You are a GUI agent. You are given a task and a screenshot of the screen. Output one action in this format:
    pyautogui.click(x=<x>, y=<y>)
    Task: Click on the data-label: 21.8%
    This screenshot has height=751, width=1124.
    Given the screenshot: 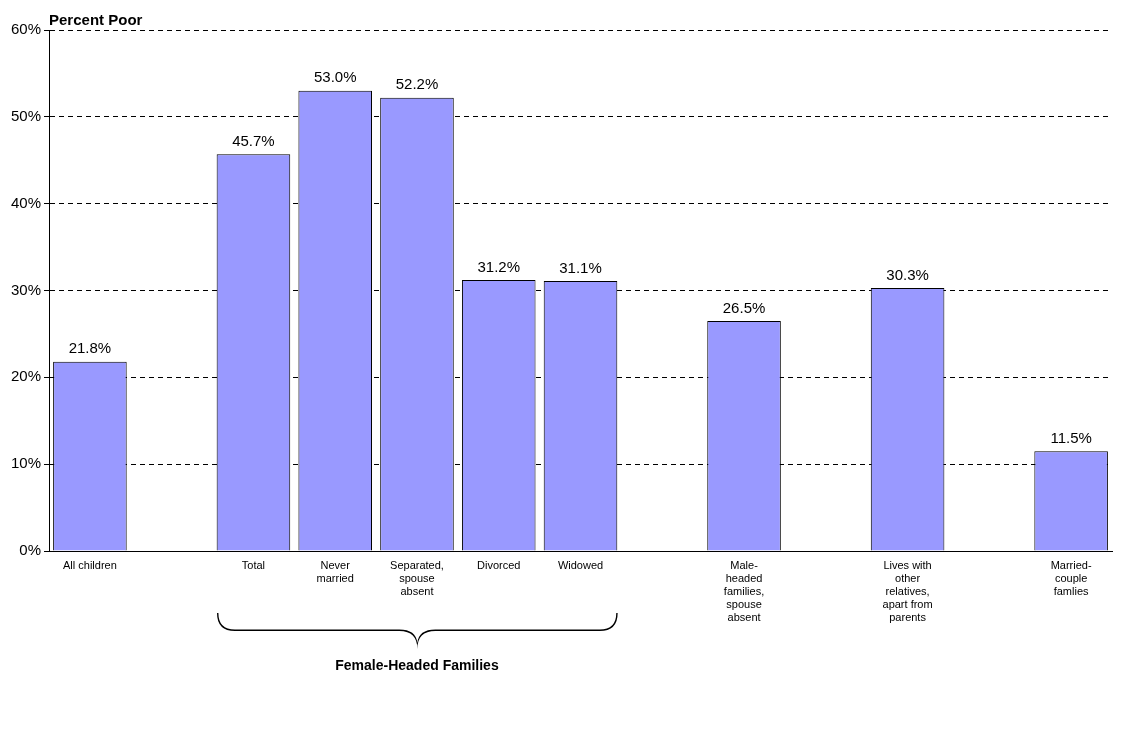 What is the action you would take?
    pyautogui.click(x=90, y=348)
    